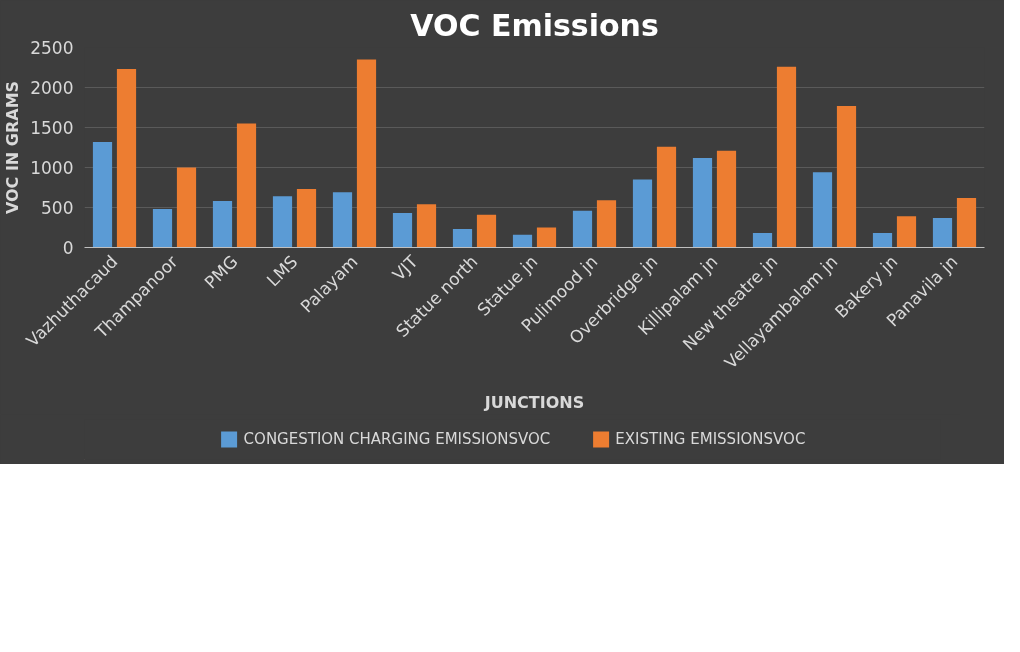 Image resolution: width=1020 pixels, height=652 pixels. I want to click on x-tick-label: VJT, so click(405, 267).